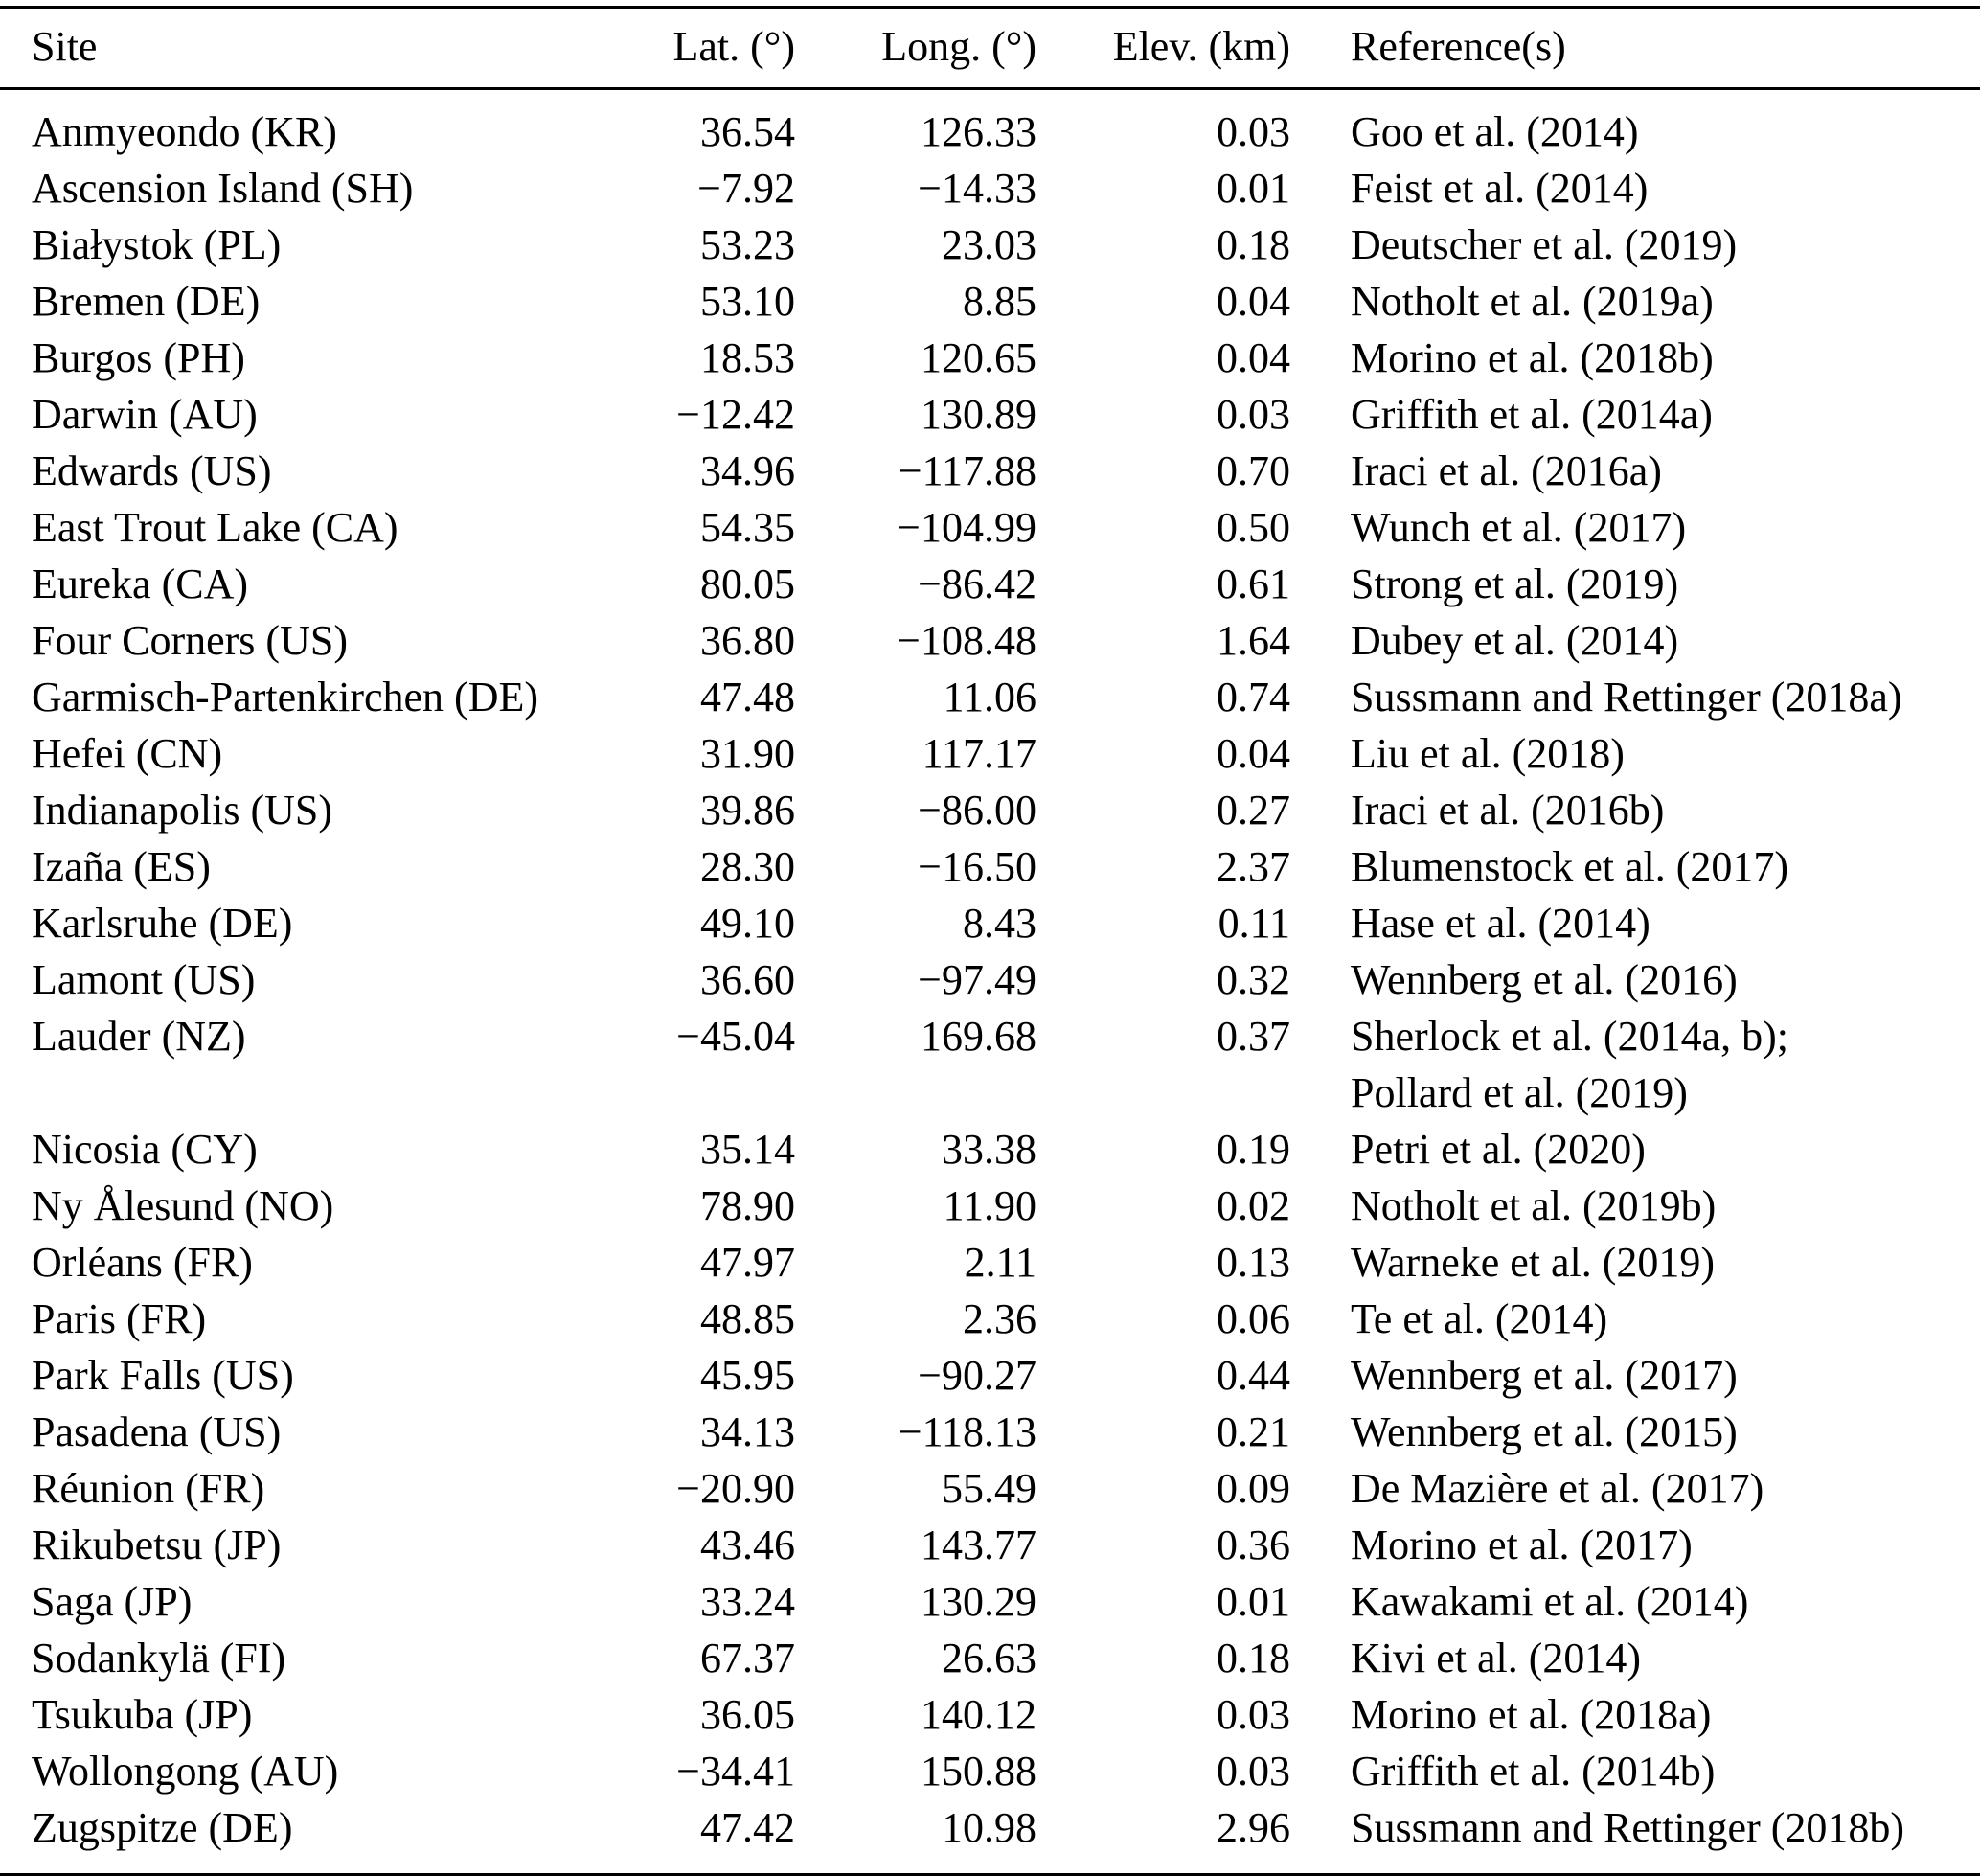 This screenshot has height=1876, width=1980. I want to click on latitude-cell: 47.48, so click(747, 697).